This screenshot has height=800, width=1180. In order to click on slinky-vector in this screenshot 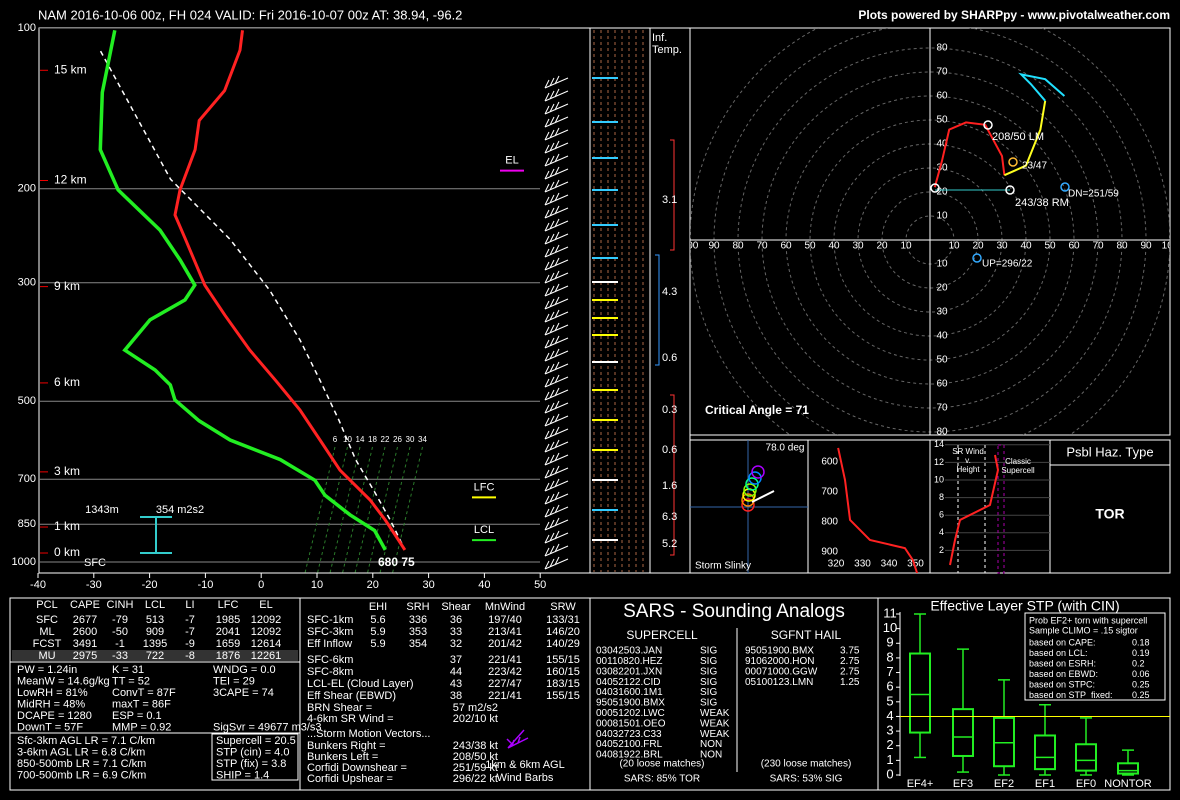, I will do `click(763, 496)`.